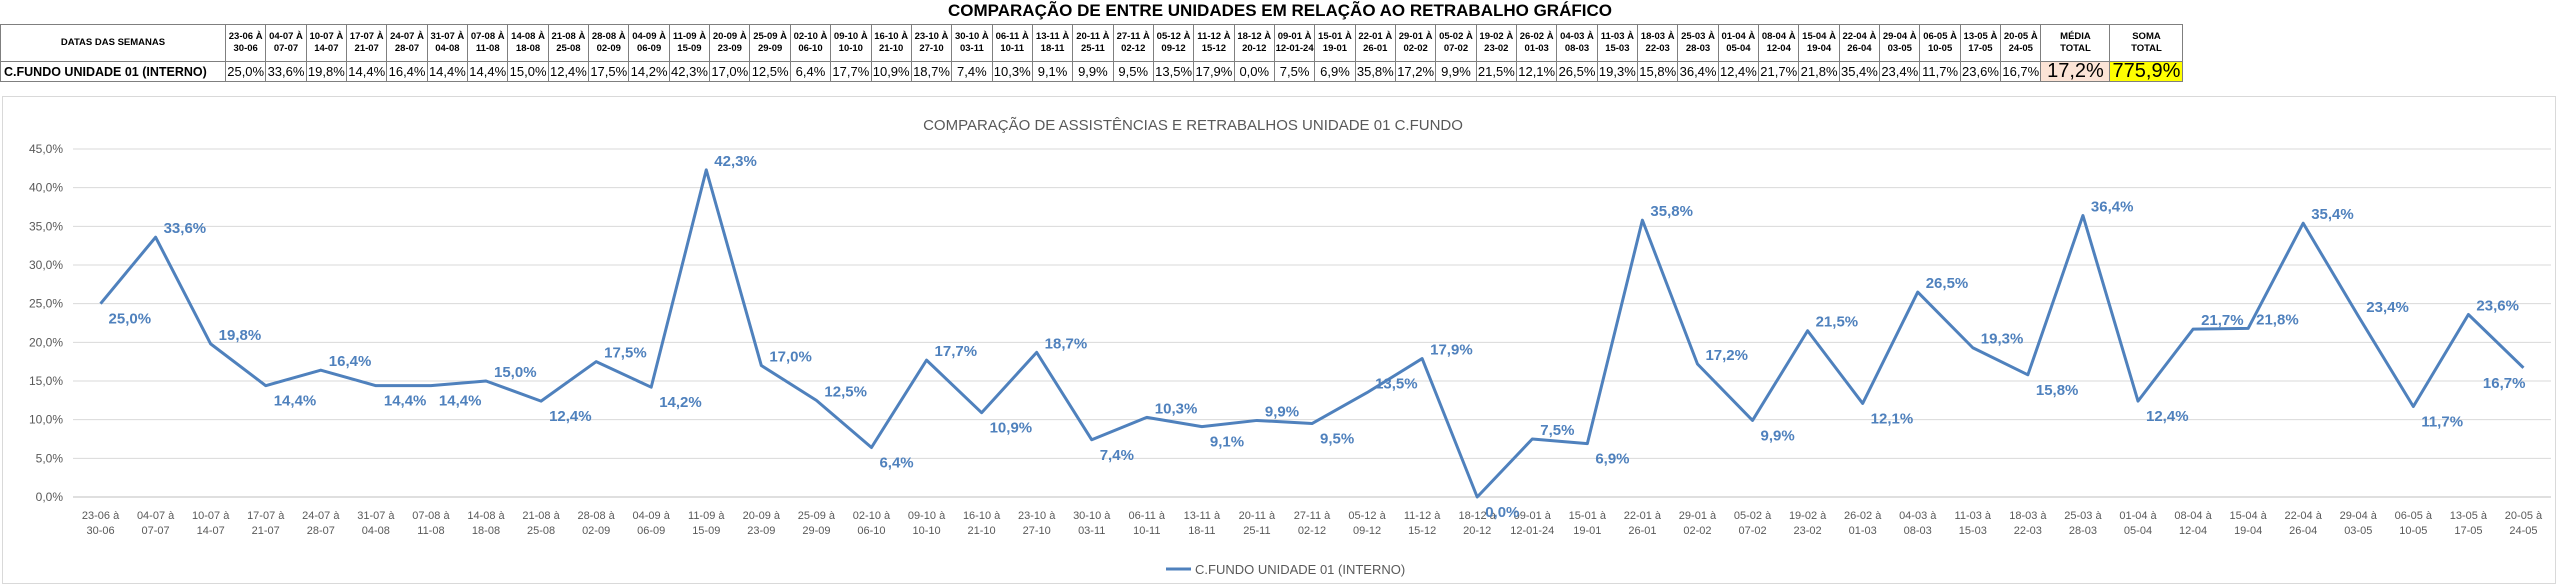 Image resolution: width=2560 pixels, height=587 pixels. What do you see at coordinates (2332, 214) in the screenshot?
I see `data-label: 35,4%` at bounding box center [2332, 214].